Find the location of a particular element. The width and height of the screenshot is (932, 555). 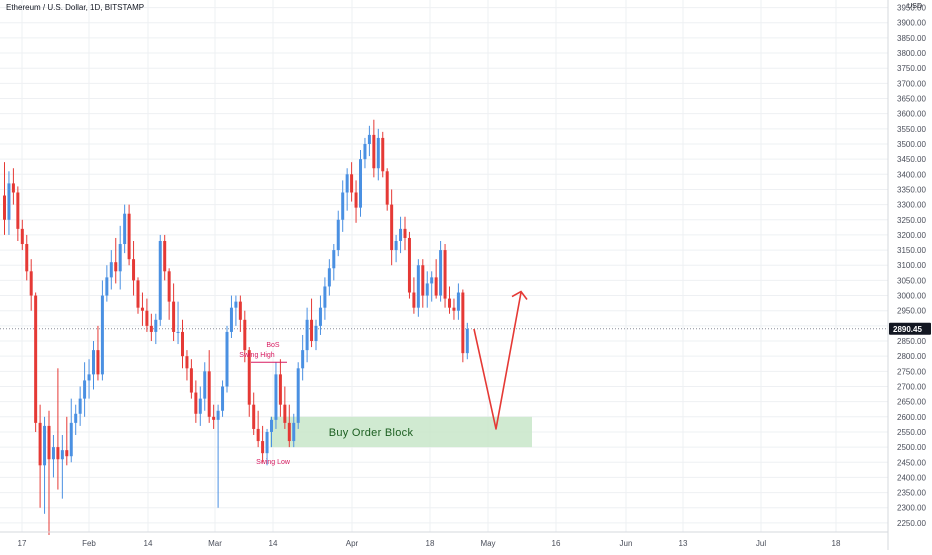

y-tick-label: 3650.00 is located at coordinates (911, 99).